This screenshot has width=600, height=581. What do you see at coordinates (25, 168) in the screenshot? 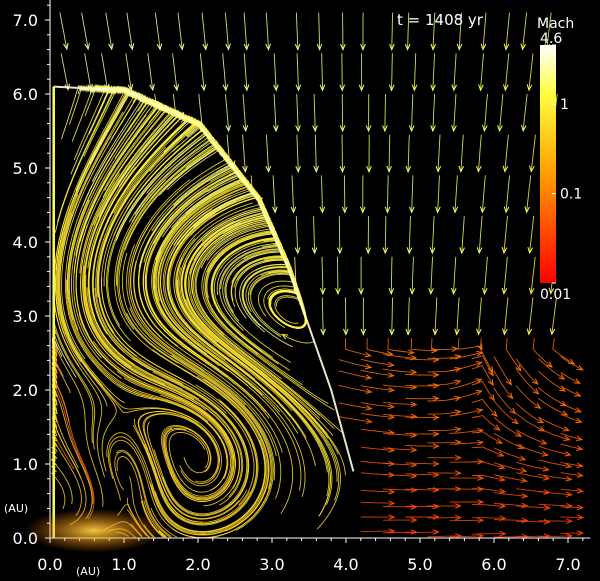
I see `y-tick-label: 5.0` at bounding box center [25, 168].